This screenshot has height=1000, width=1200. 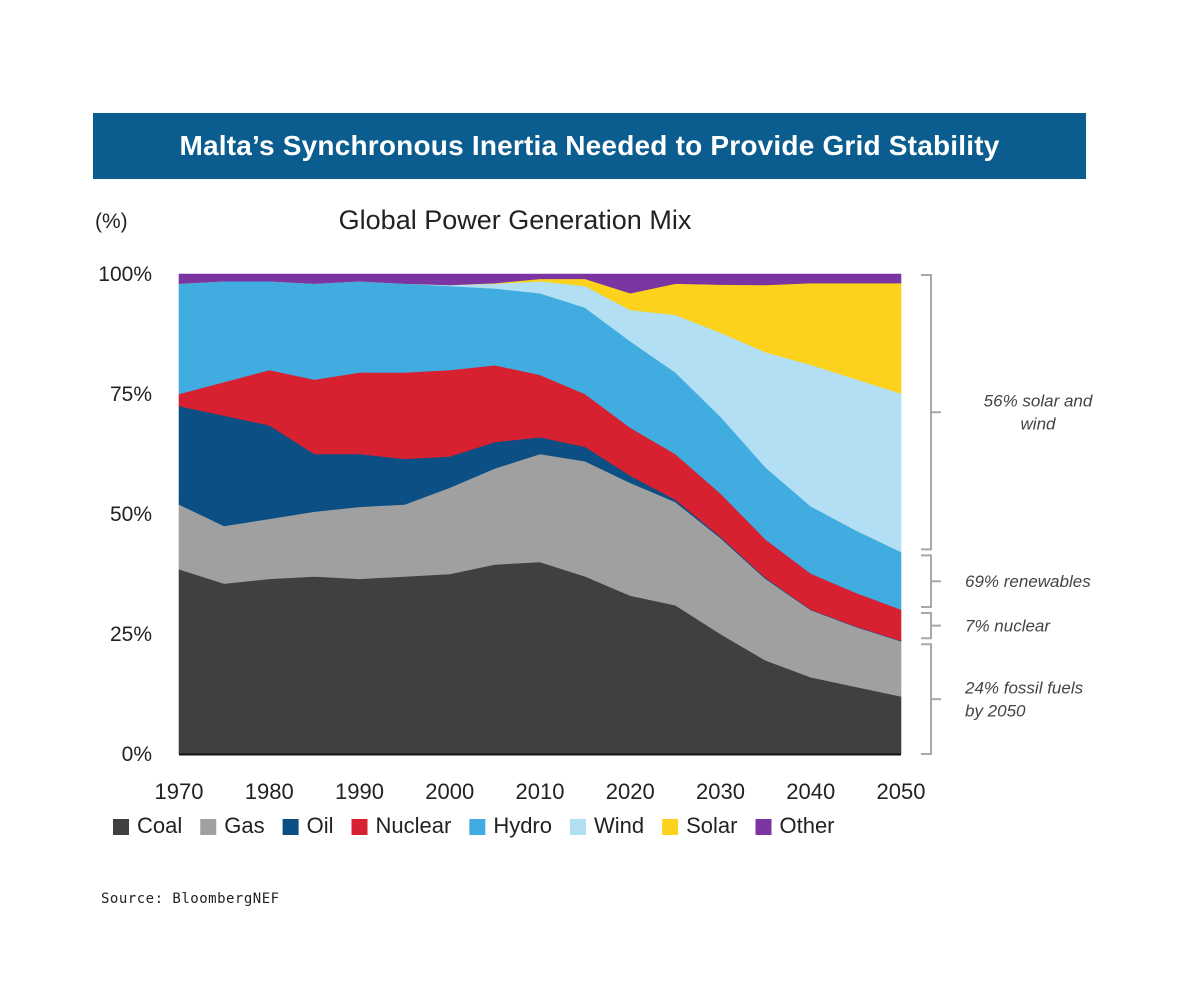 I want to click on legend-label: Hydro, so click(x=522, y=825).